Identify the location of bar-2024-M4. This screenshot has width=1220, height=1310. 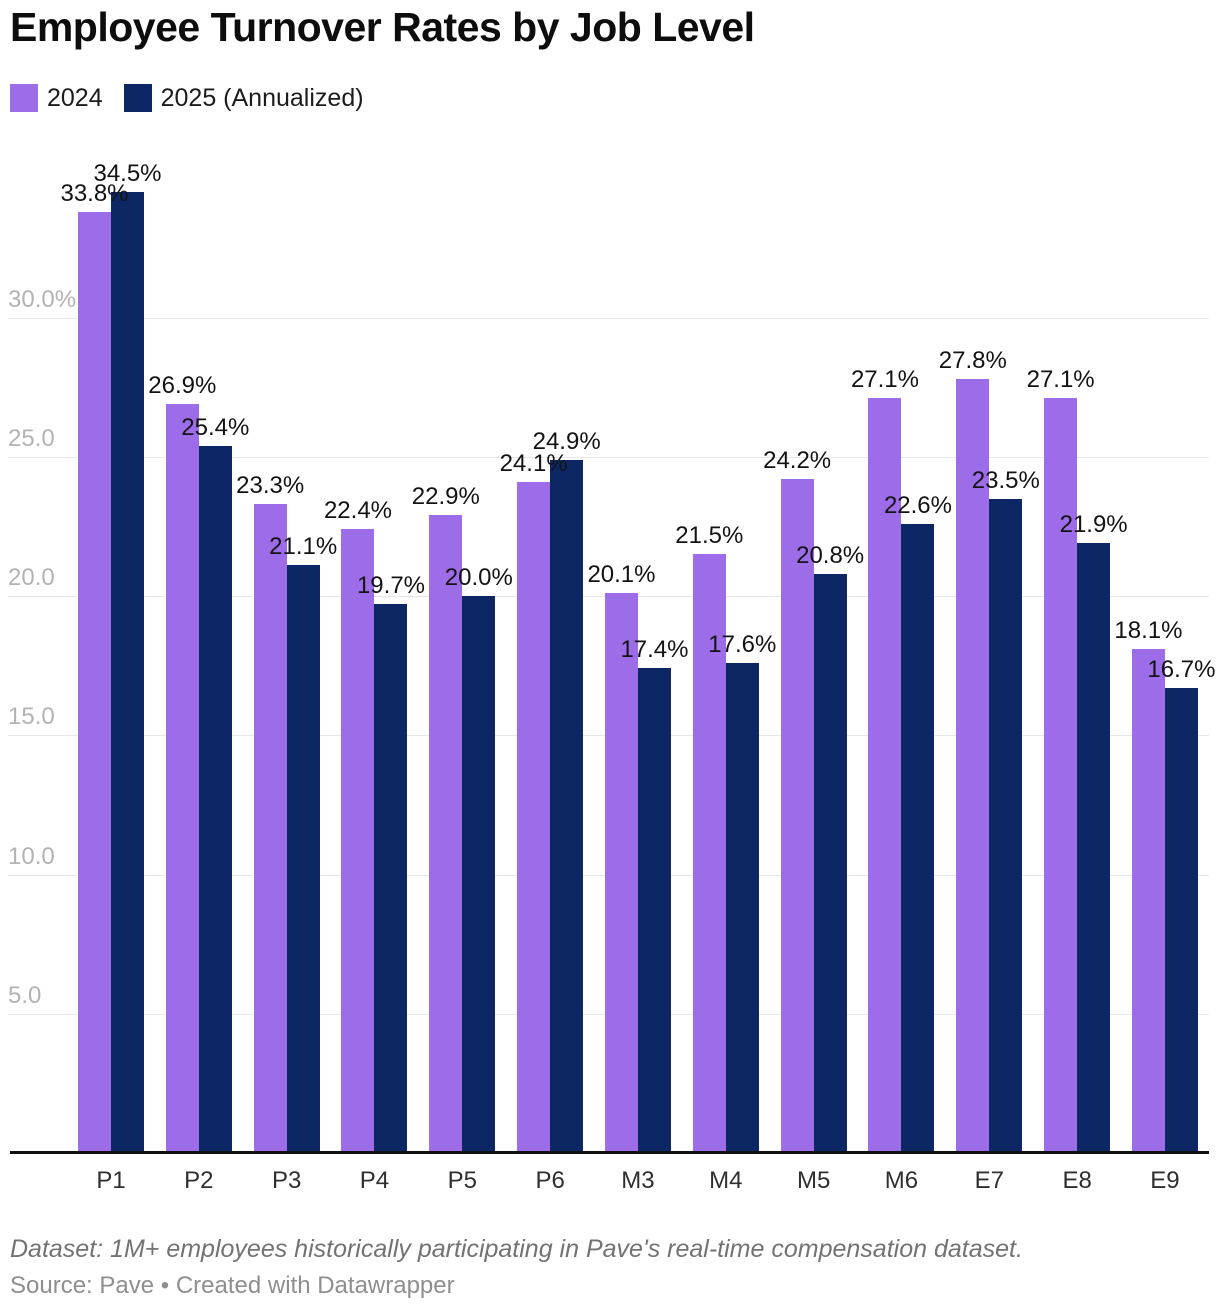
(709, 853).